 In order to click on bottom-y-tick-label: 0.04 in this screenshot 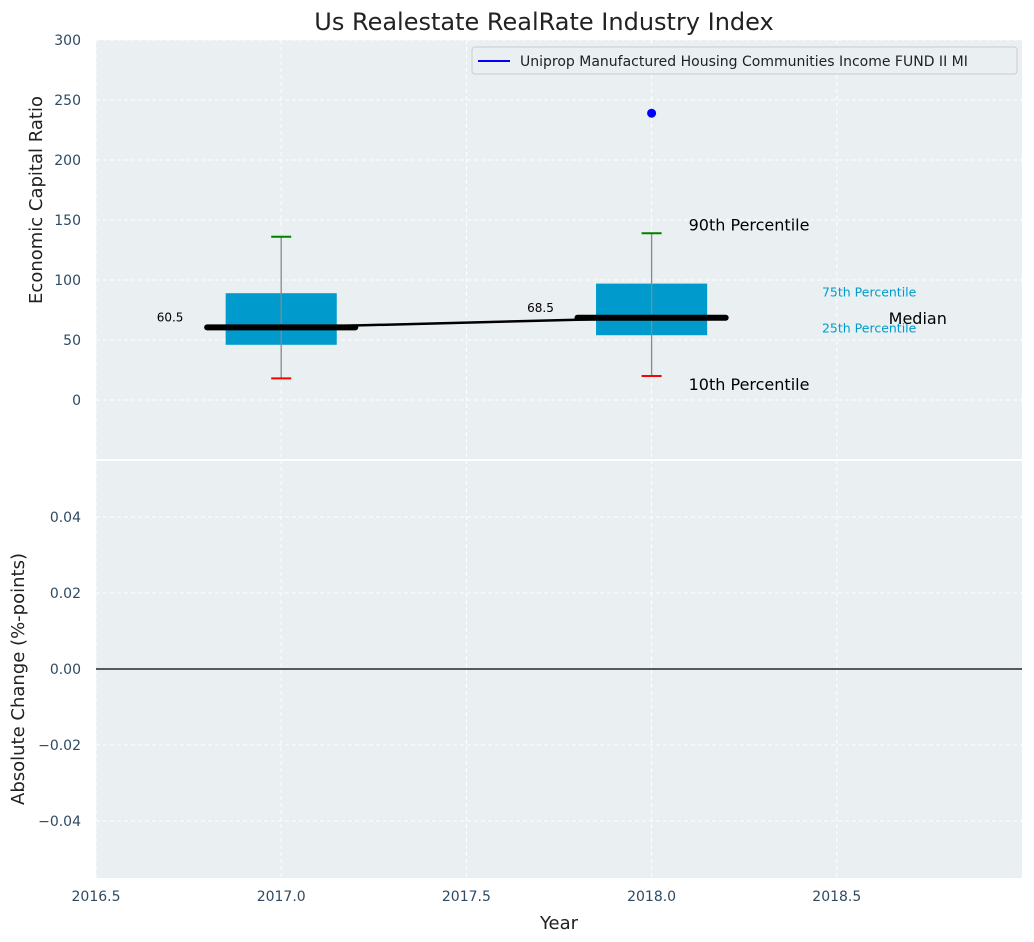, I will do `click(65, 518)`.